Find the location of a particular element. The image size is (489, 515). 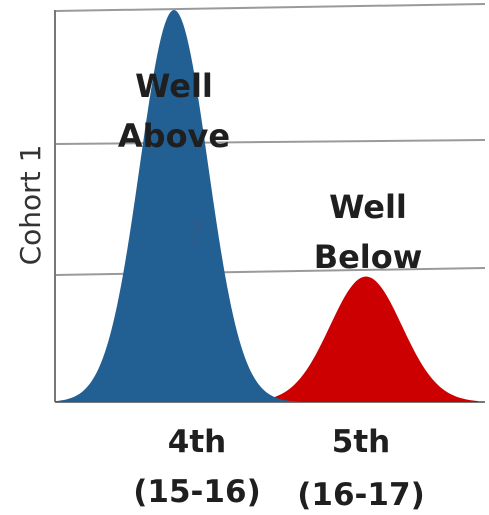

peak-label-red-line1: Well is located at coordinates (368, 207).